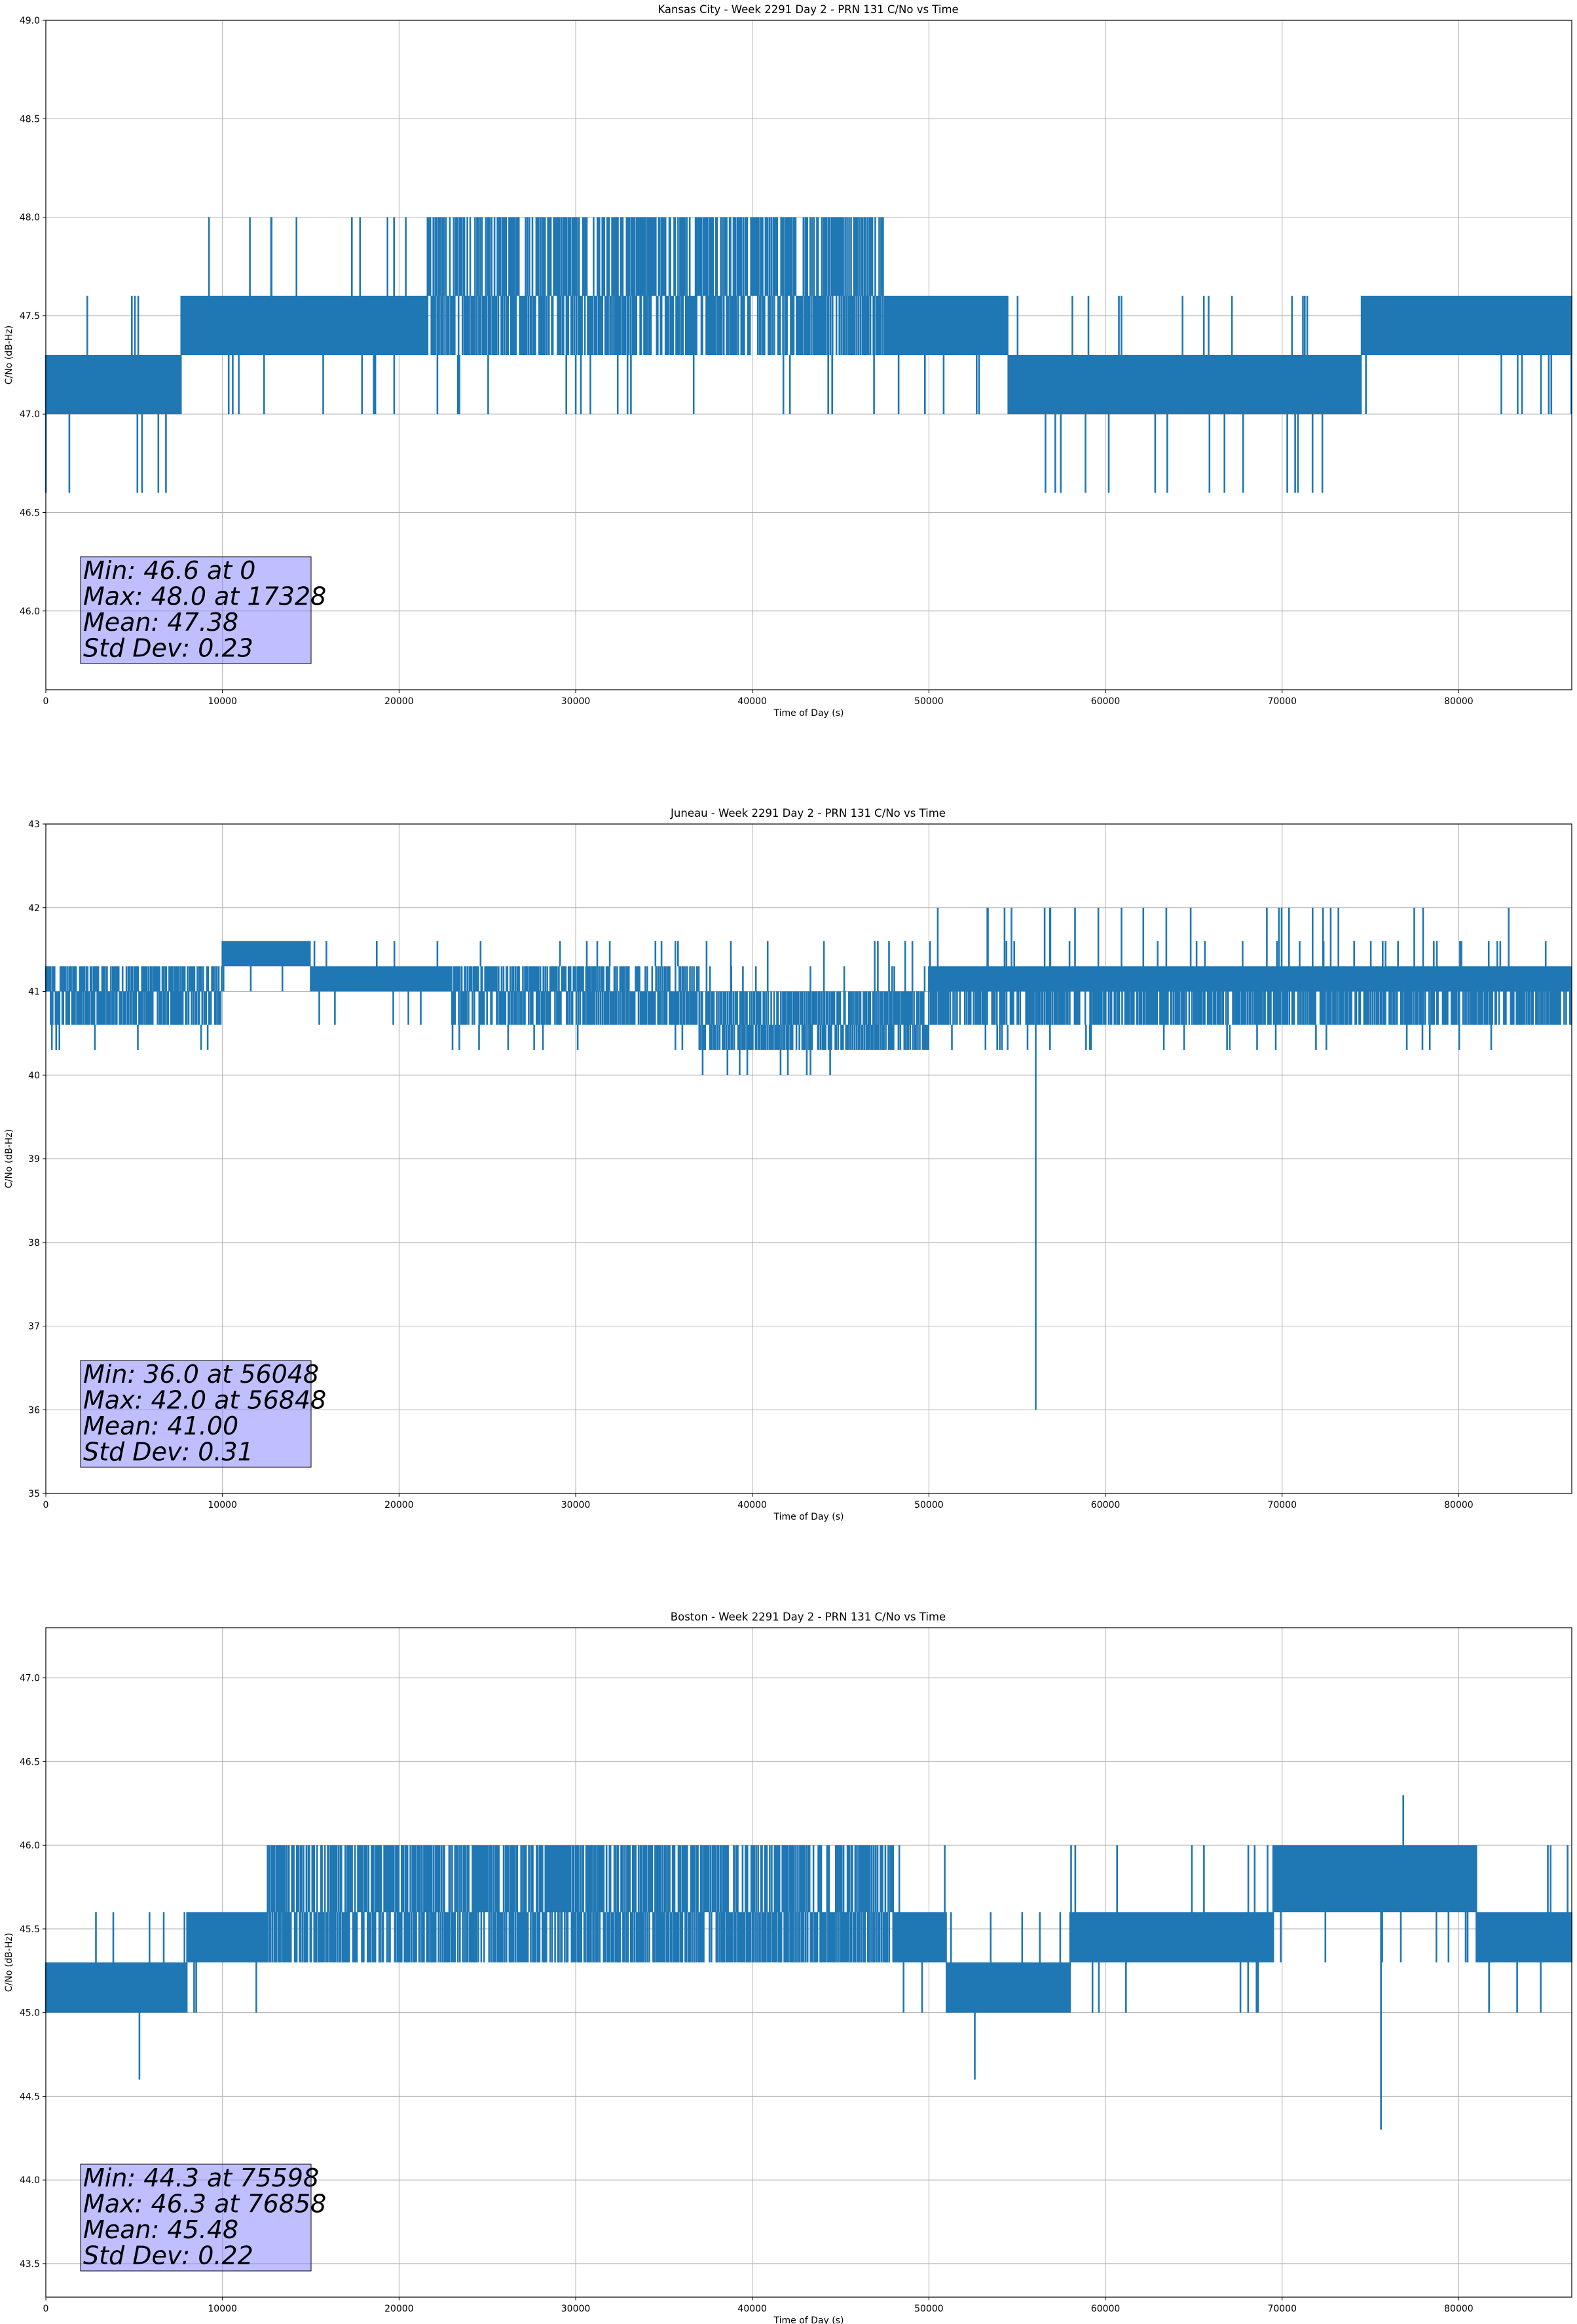 Image resolution: width=1577 pixels, height=2324 pixels. What do you see at coordinates (204, 1400) in the screenshot?
I see `stats-max: Max: 42.0 at 56848` at bounding box center [204, 1400].